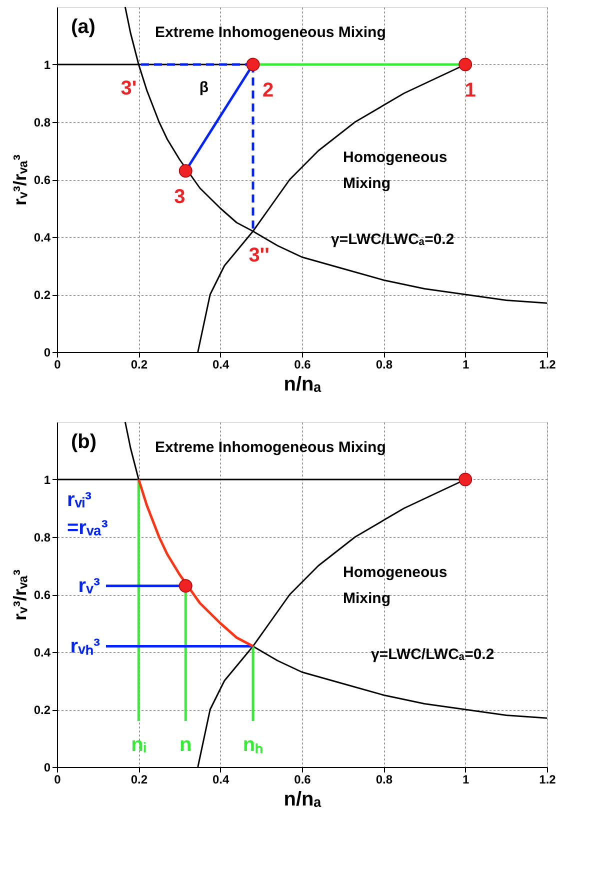  What do you see at coordinates (85, 646) in the screenshot?
I see `annotation: rᵥₕ³` at bounding box center [85, 646].